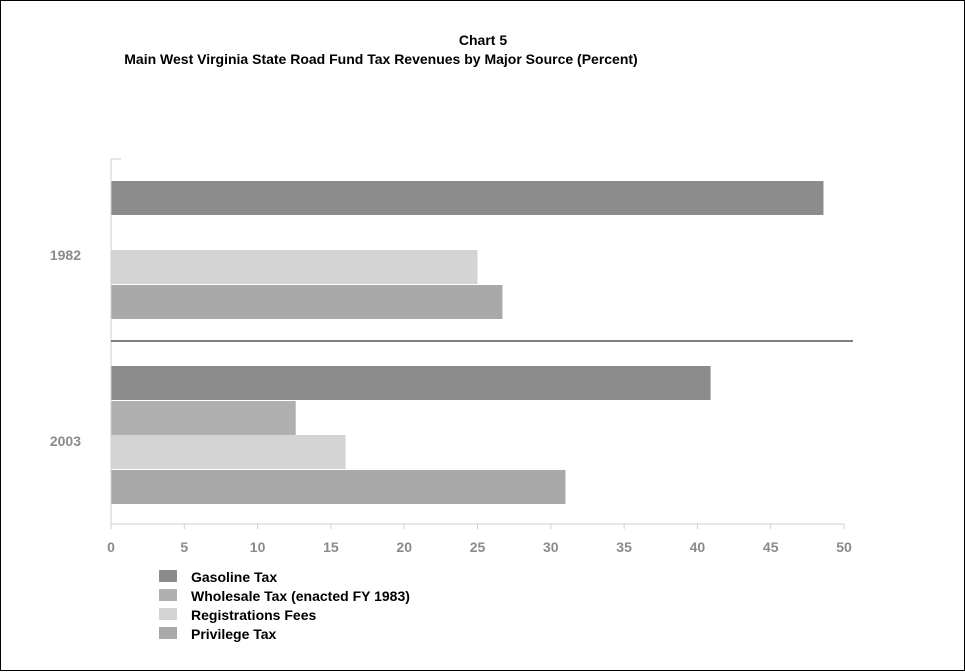  What do you see at coordinates (228, 452) in the screenshot?
I see `bar-2003-registrations-fees` at bounding box center [228, 452].